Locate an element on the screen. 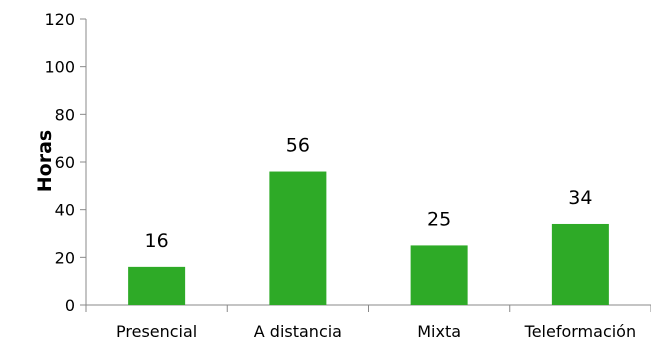  y-tick-label: 40 is located at coordinates (65, 210).